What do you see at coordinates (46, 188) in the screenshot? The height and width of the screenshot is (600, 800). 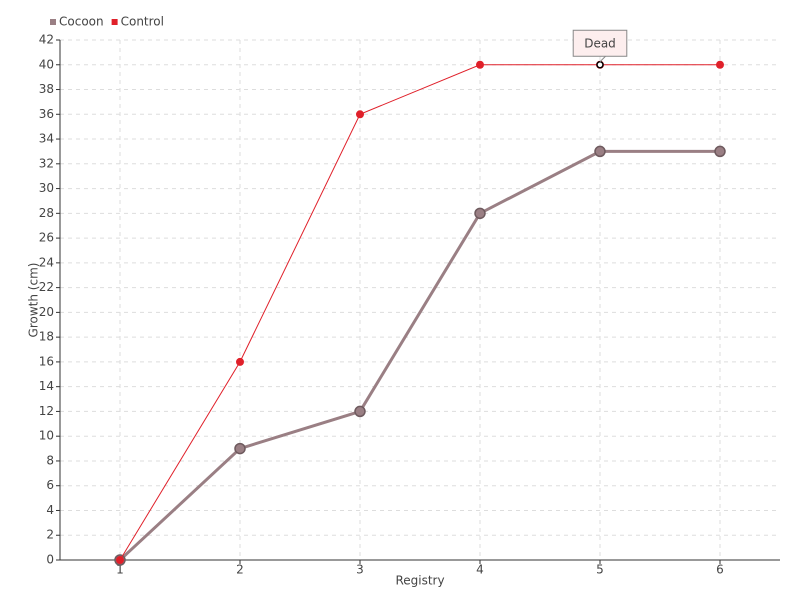 I see `y-tick-label: 30` at bounding box center [46, 188].